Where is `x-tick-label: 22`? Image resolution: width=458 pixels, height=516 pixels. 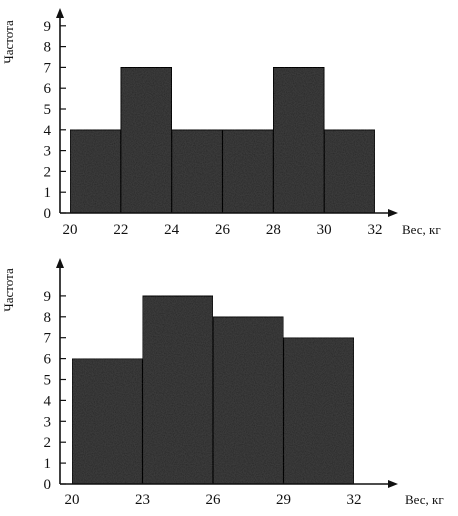
x-tick-label: 22 is located at coordinates (120, 230).